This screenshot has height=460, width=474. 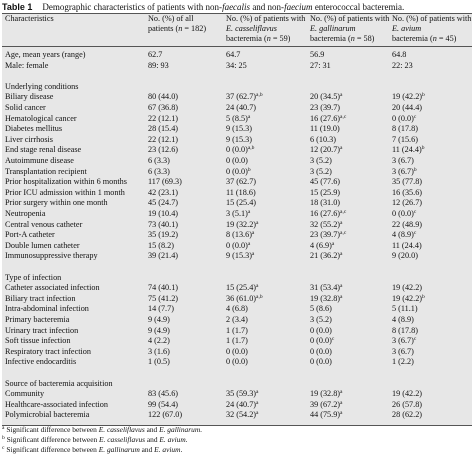 What do you see at coordinates (33, 129) in the screenshot?
I see `row-label: Diabetes mellitus` at bounding box center [33, 129].